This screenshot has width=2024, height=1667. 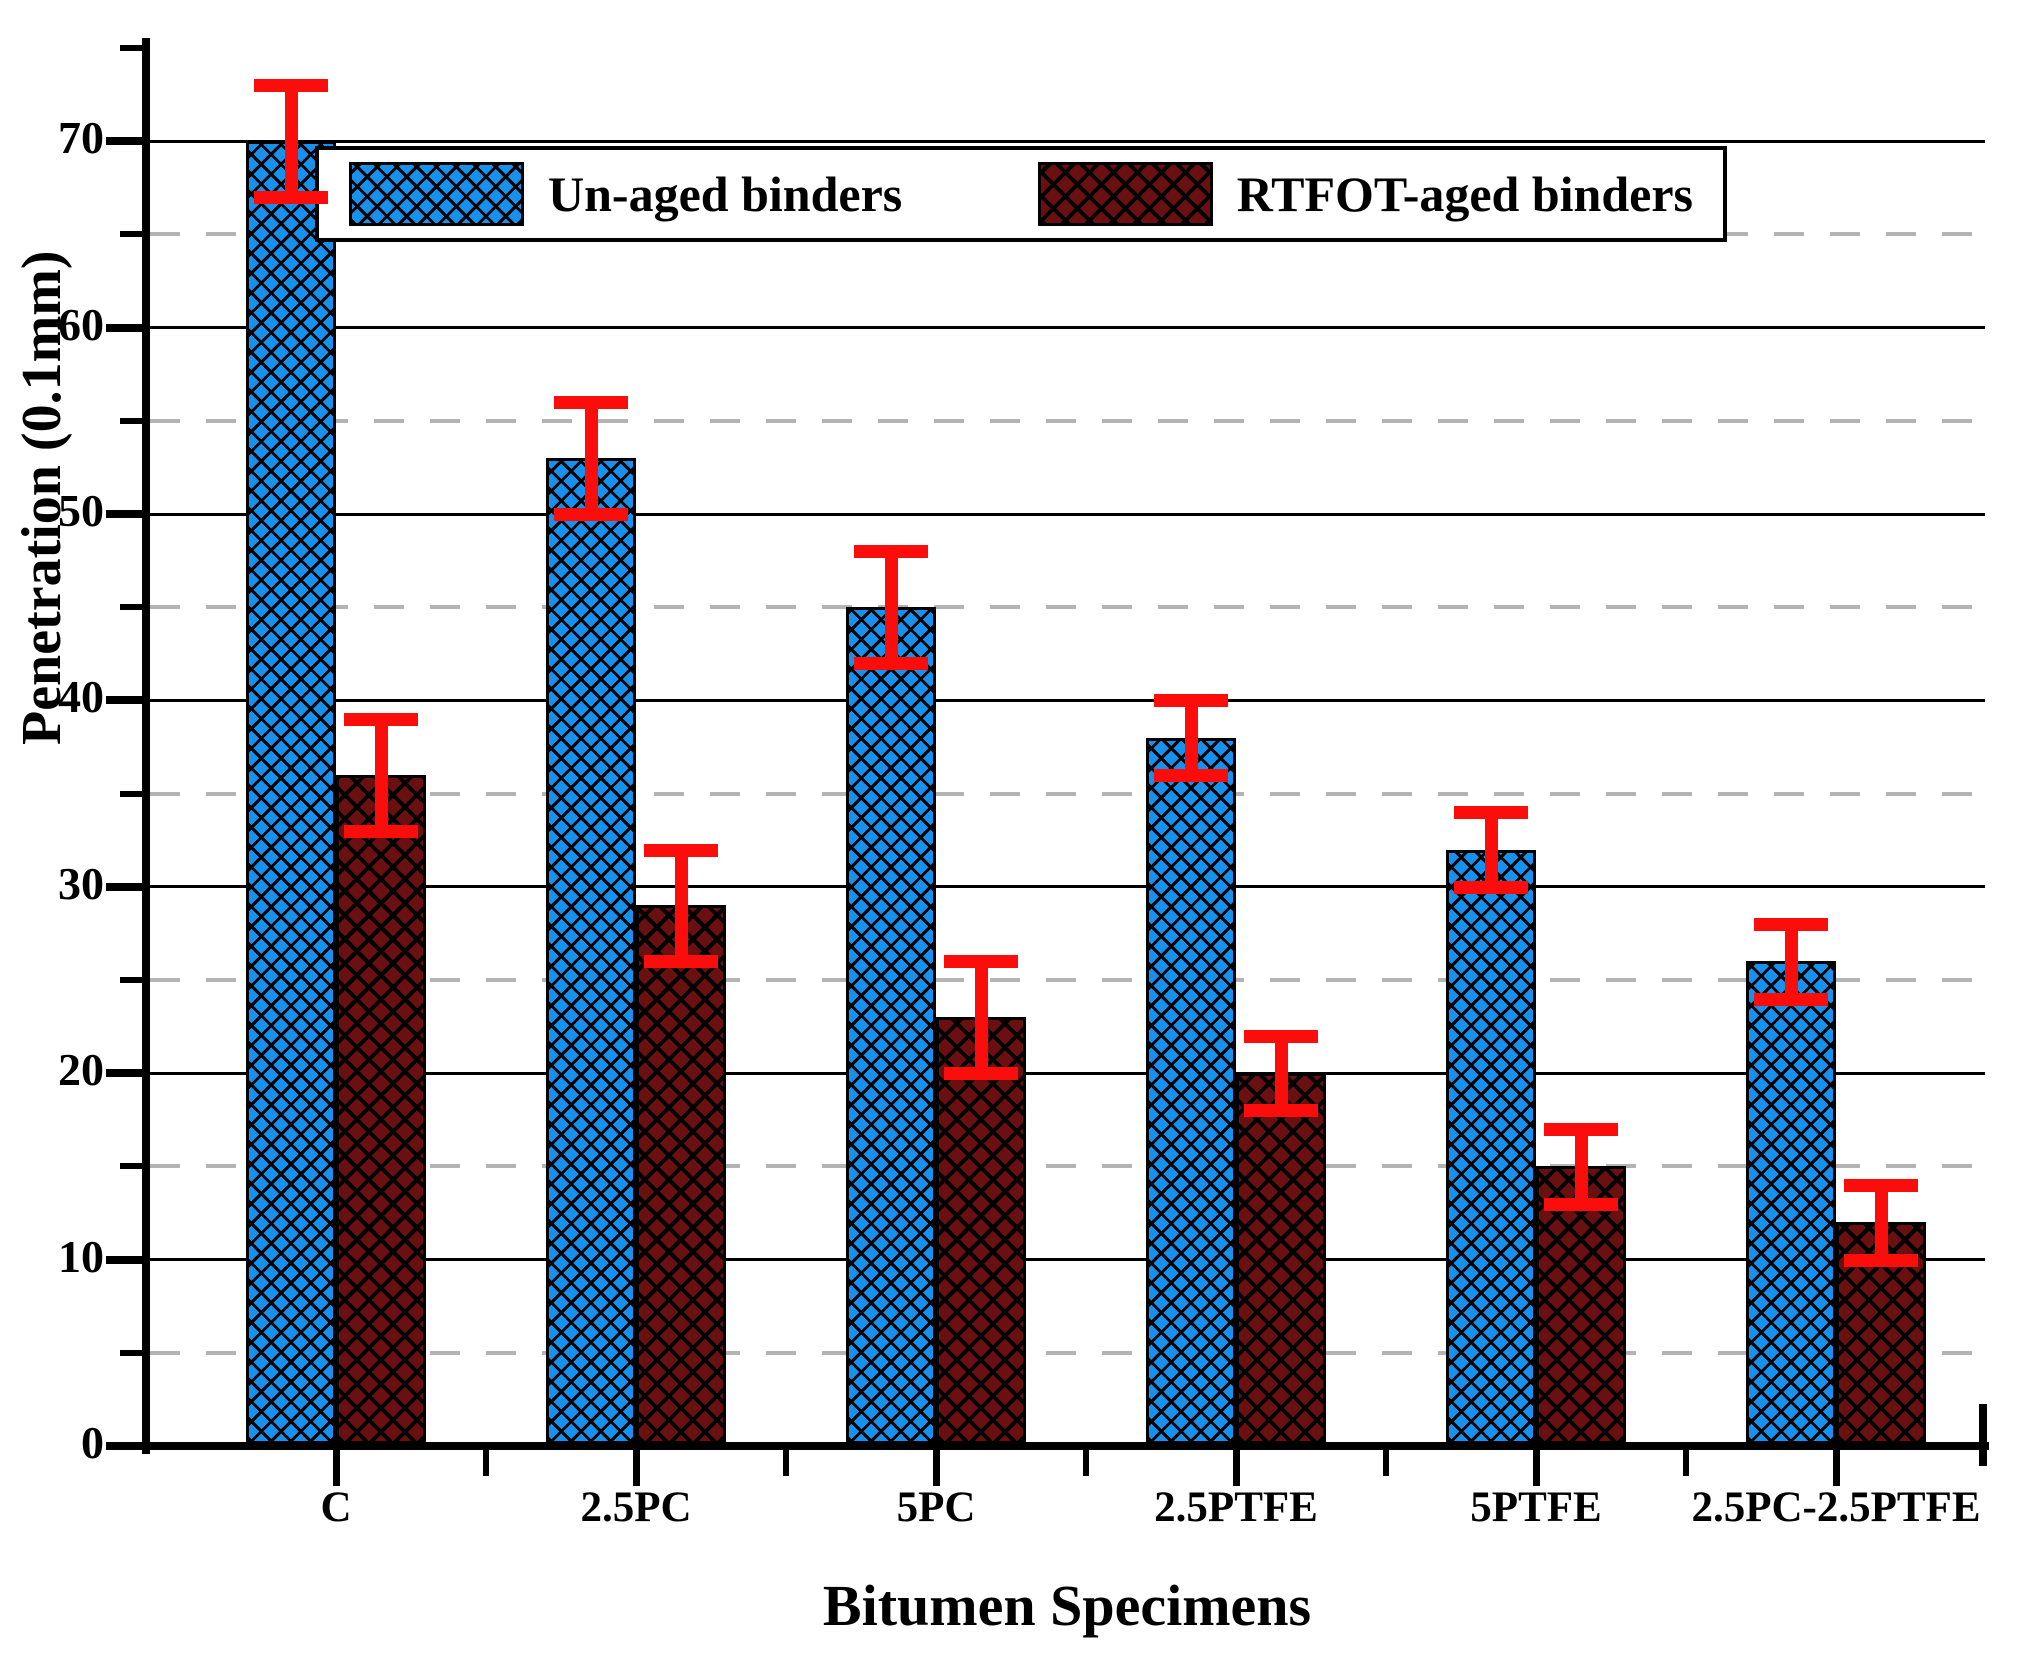 I want to click on error-cap-top-unaged-2.5PTFE, so click(x=1191, y=701).